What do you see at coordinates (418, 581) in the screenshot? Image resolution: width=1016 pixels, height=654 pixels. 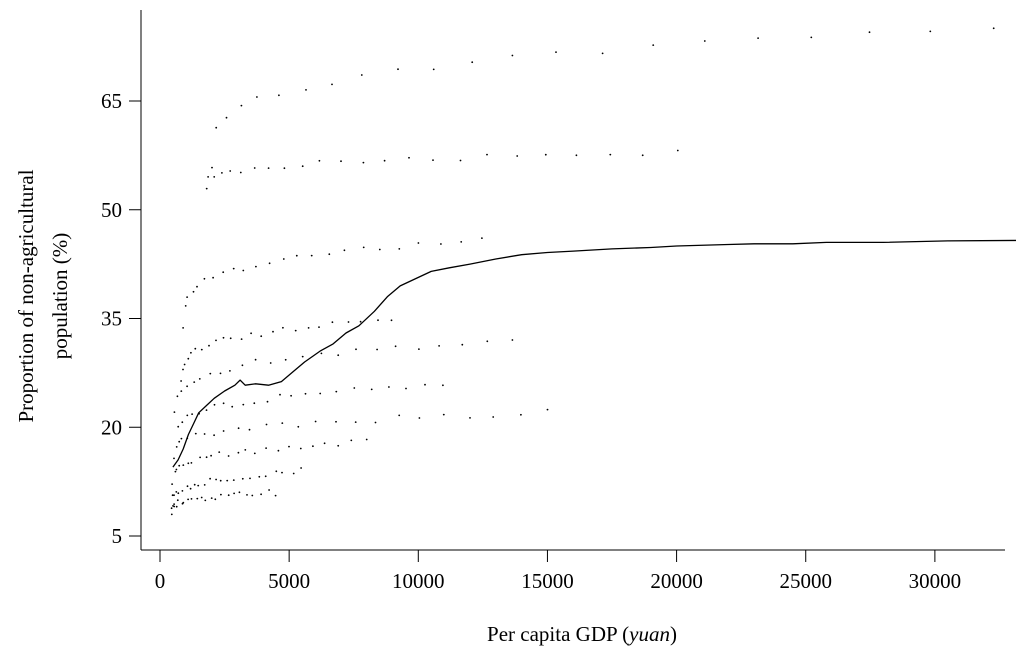 I see `x-tick-label: 10000` at bounding box center [418, 581].